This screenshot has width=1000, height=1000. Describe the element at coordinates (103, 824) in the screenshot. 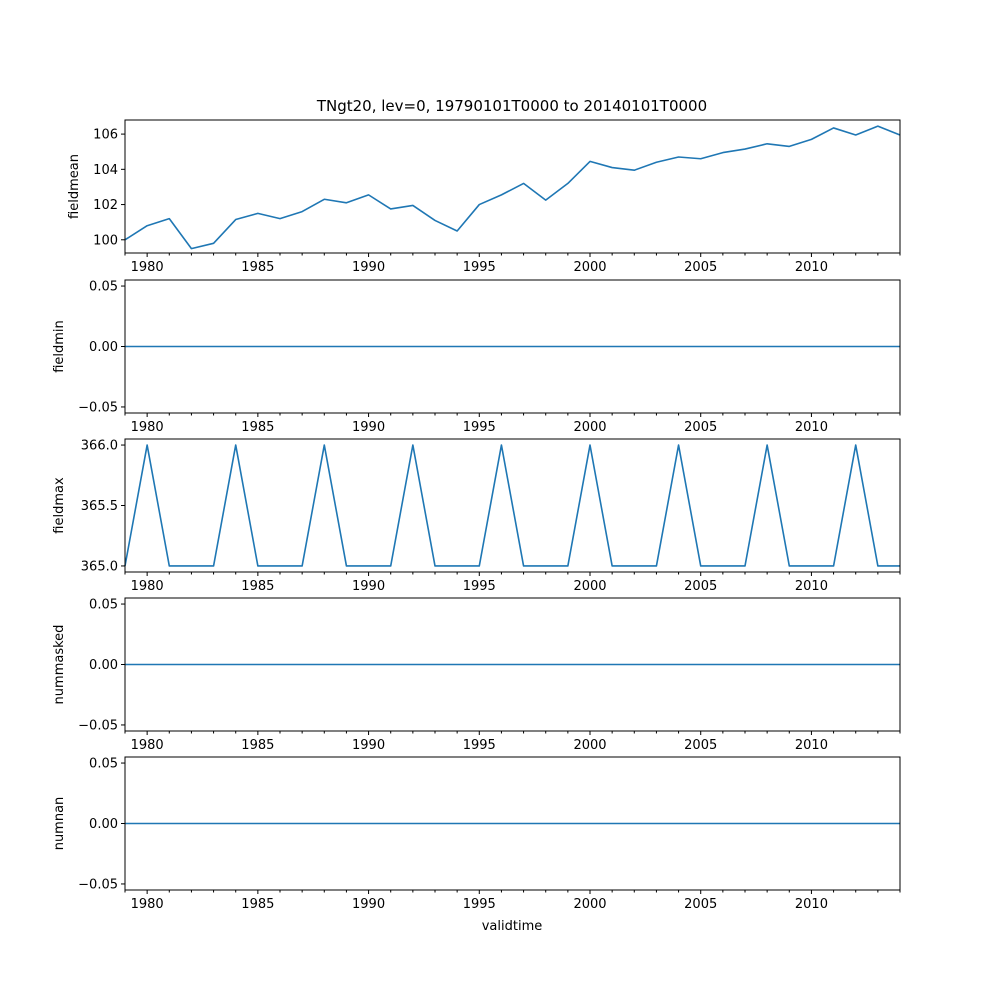

I see `y-tick-label-numnan: 0.00` at that location.